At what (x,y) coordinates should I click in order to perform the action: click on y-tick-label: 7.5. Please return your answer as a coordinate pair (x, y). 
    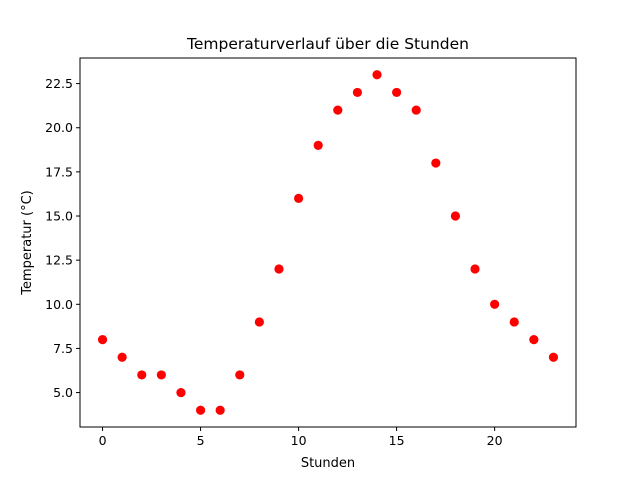
    Looking at the image, I should click on (63, 348).